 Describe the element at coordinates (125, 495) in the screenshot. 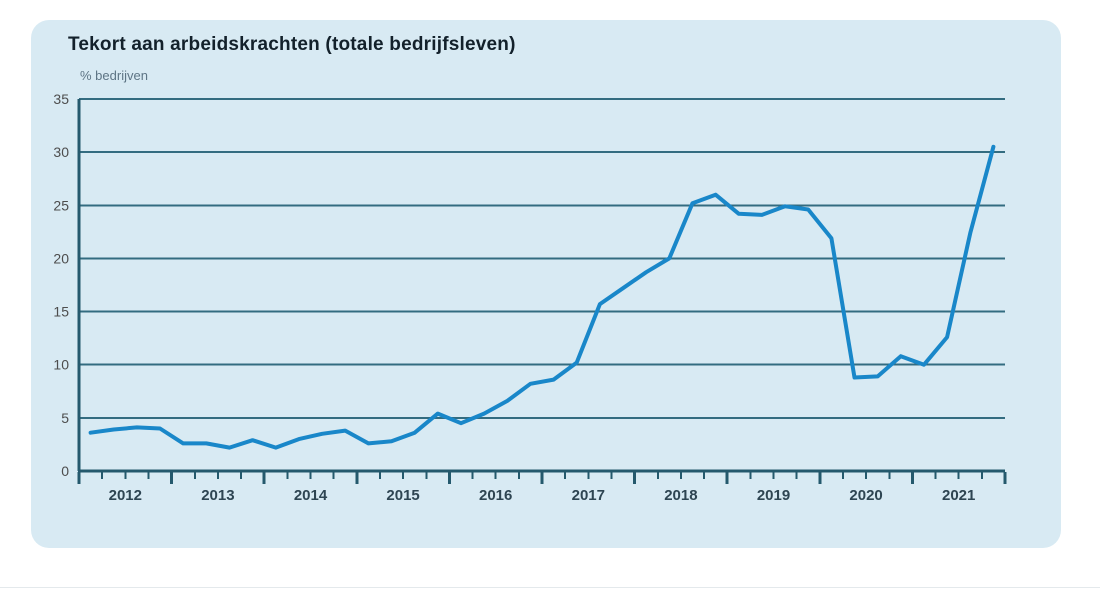

I see `x-year-label: 2012` at that location.